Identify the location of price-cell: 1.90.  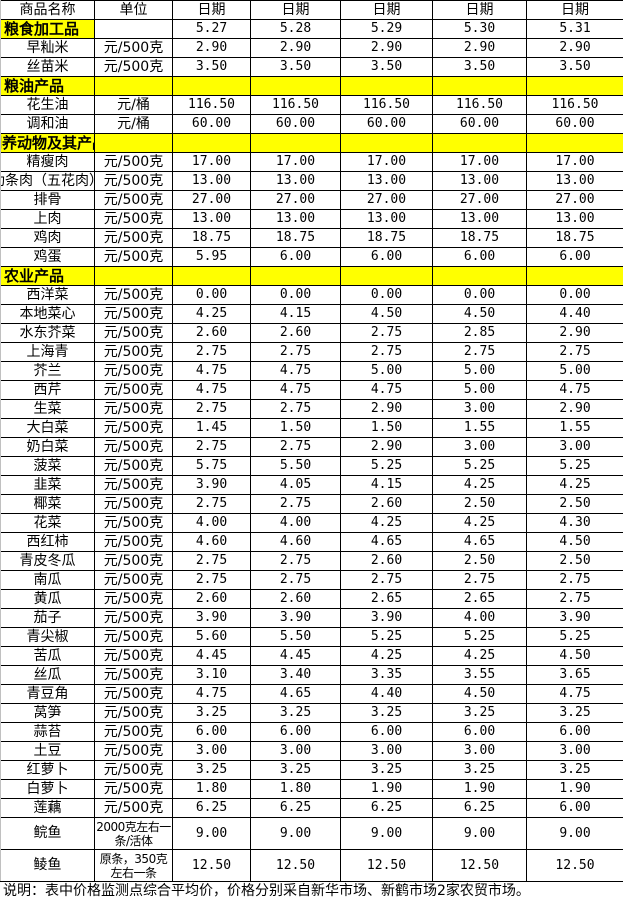
(386, 789).